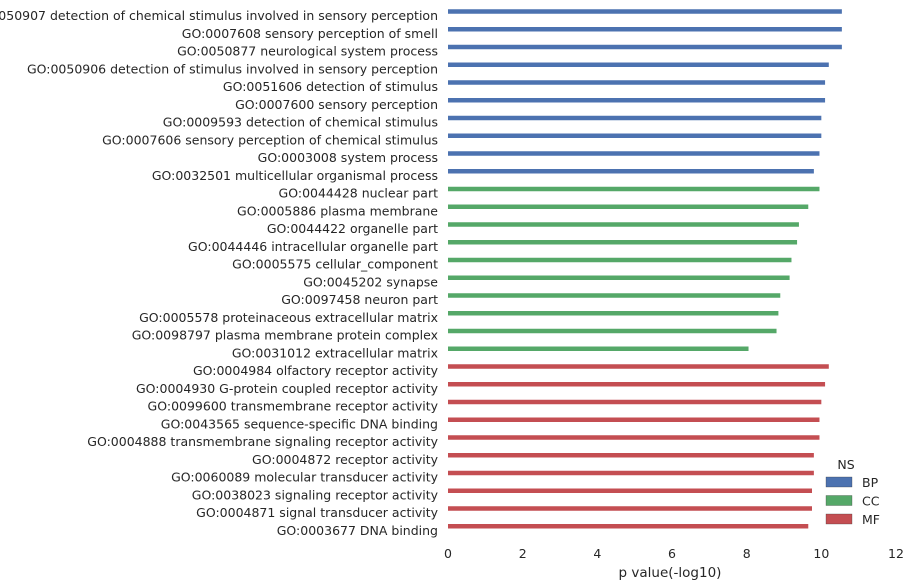  Describe the element at coordinates (335, 352) in the screenshot. I see `category-label: GO:0031012 extracellular matrix` at that location.